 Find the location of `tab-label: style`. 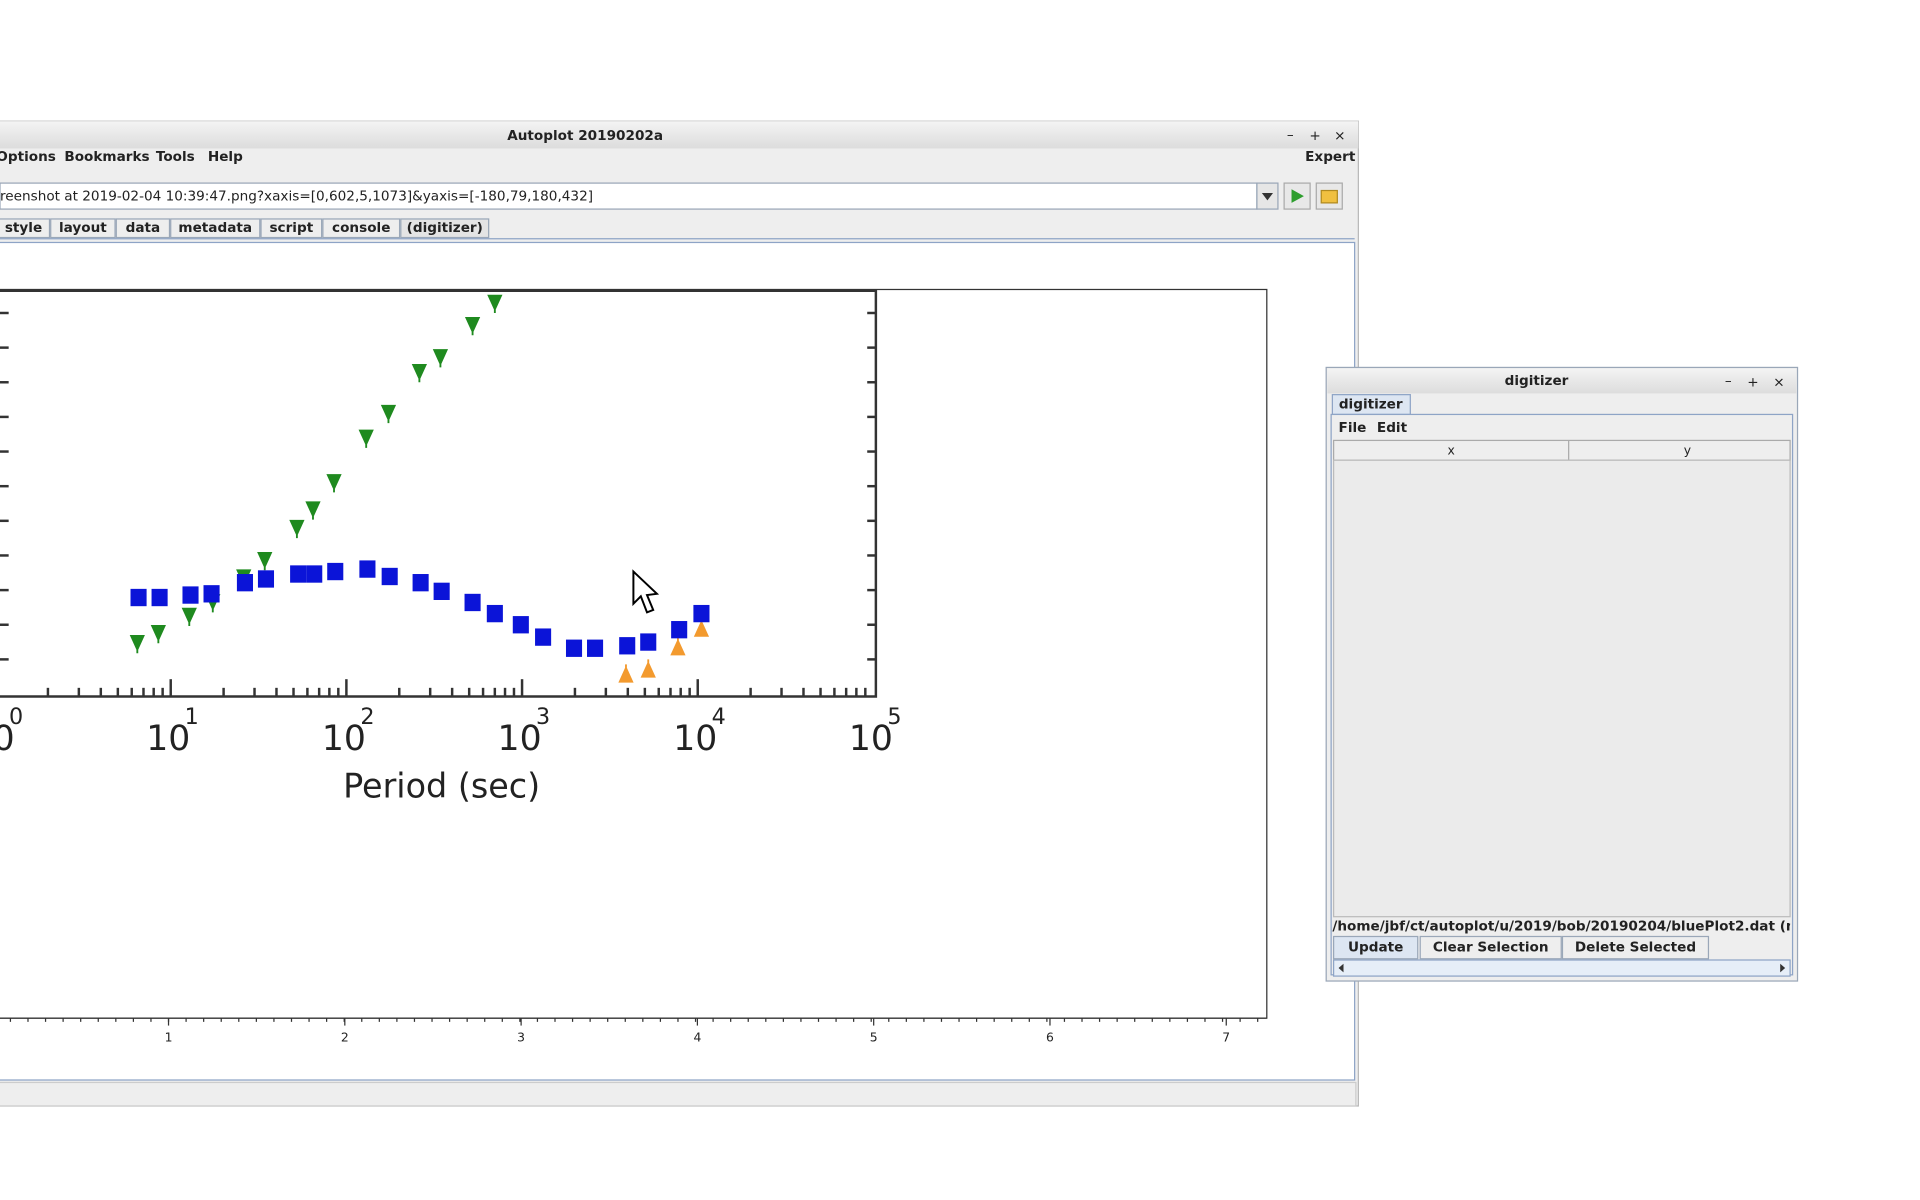

tab-label: style is located at coordinates (23, 228).